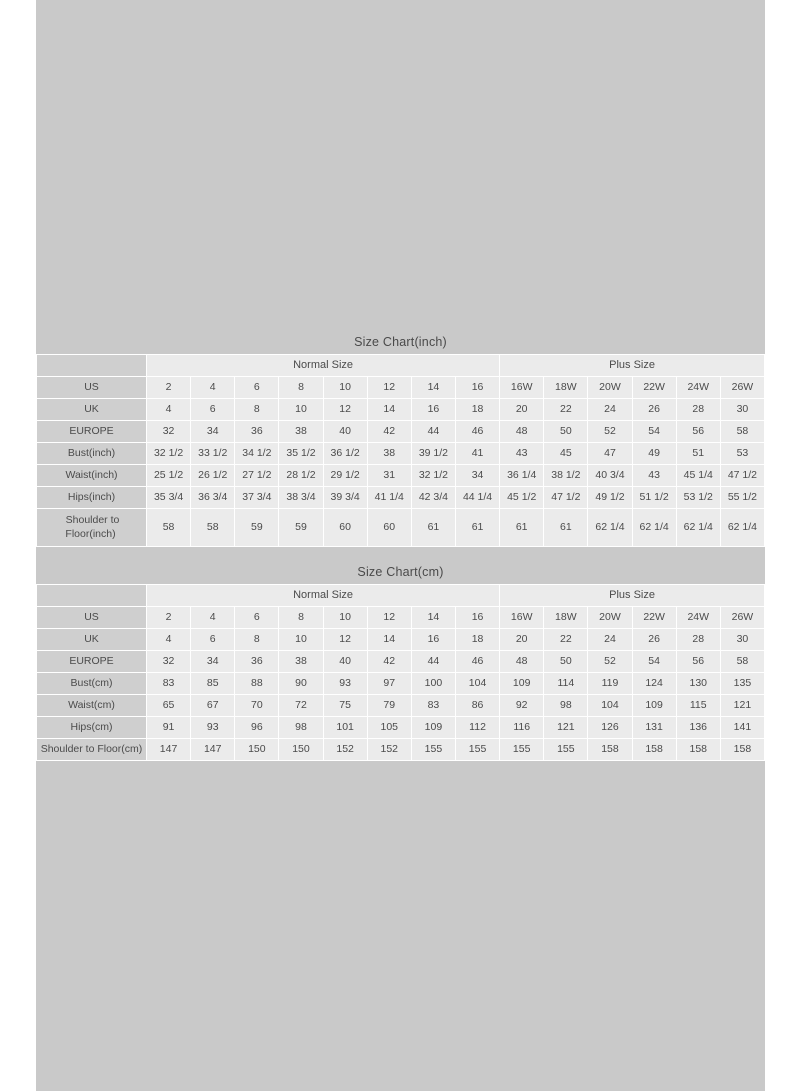  What do you see at coordinates (91, 430) in the screenshot?
I see `row-label-text: EUROPE` at bounding box center [91, 430].